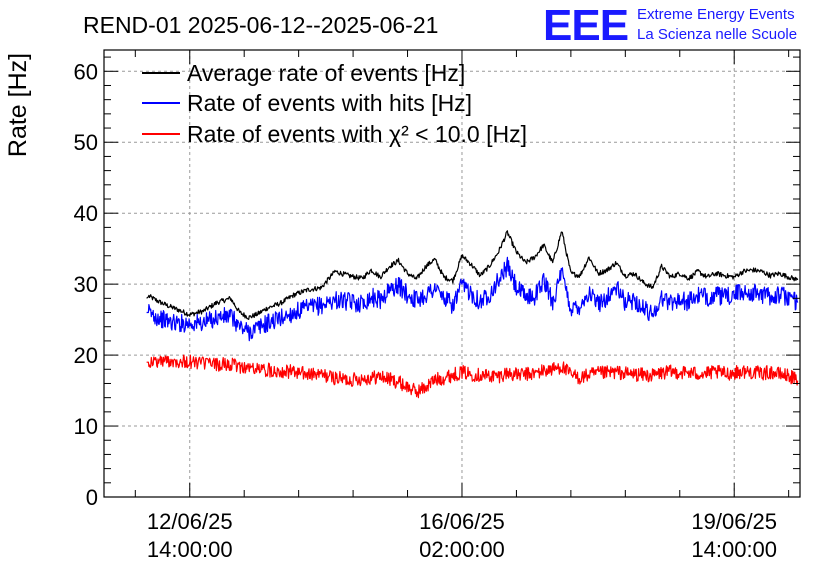 This screenshot has height=572, width=836. Describe the element at coordinates (18, 105) in the screenshot. I see `y-axis-label: Rate [Hz]` at that location.